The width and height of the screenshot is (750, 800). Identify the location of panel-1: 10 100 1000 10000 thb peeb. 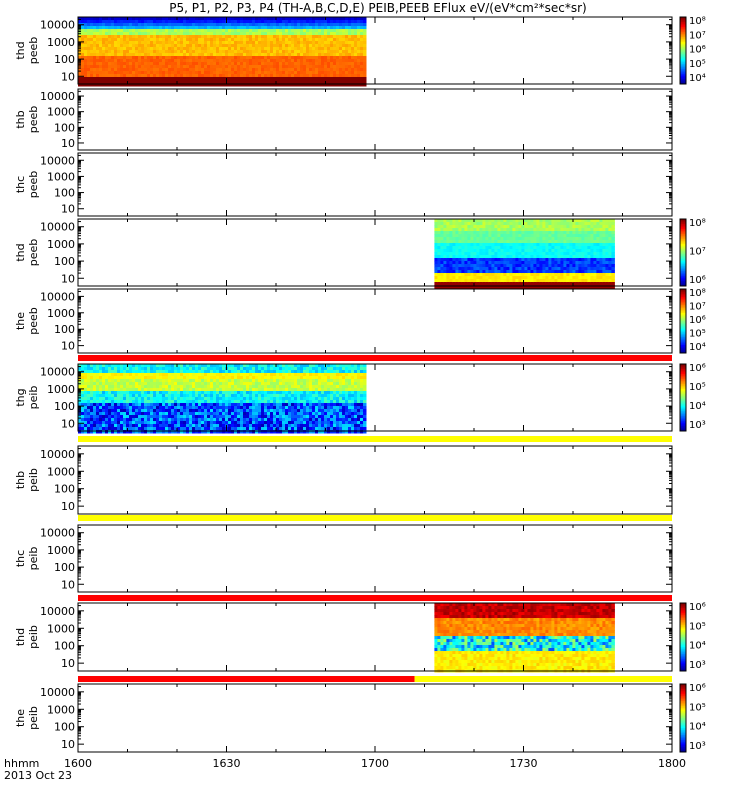
(343, 119).